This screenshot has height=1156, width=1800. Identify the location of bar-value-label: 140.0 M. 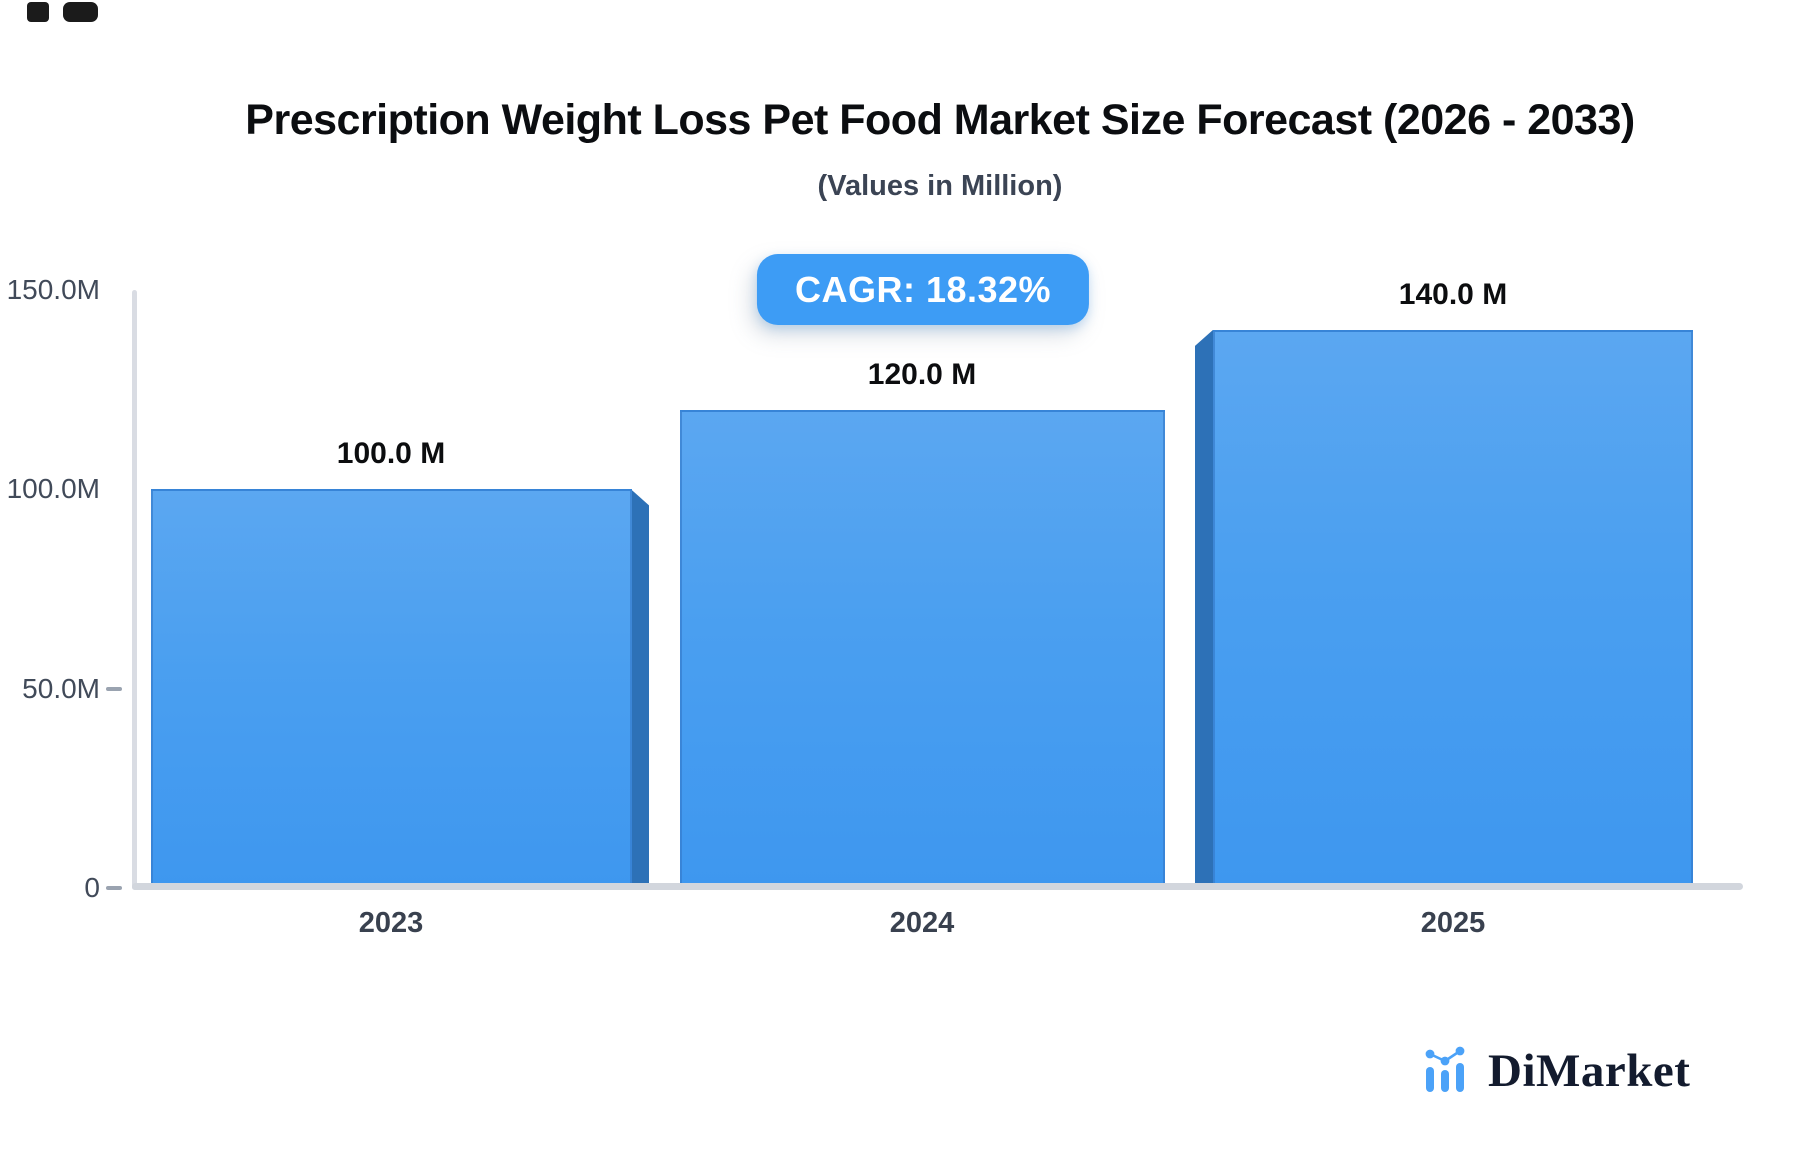
(1453, 294).